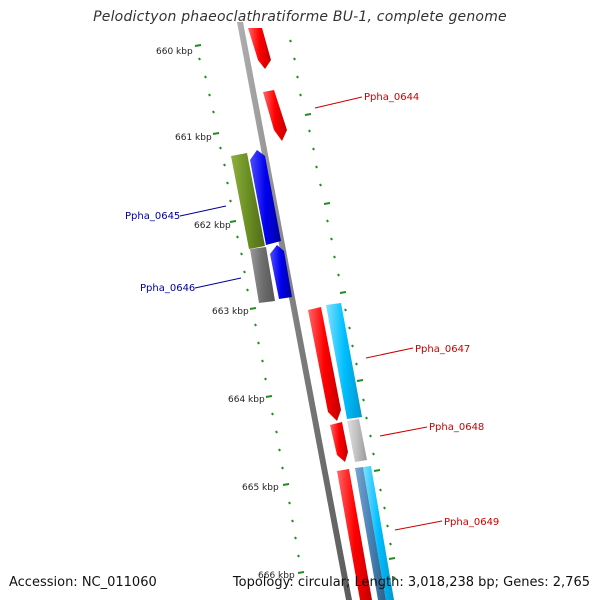  I want to click on kbp-label: 666 kbp, so click(276, 576).